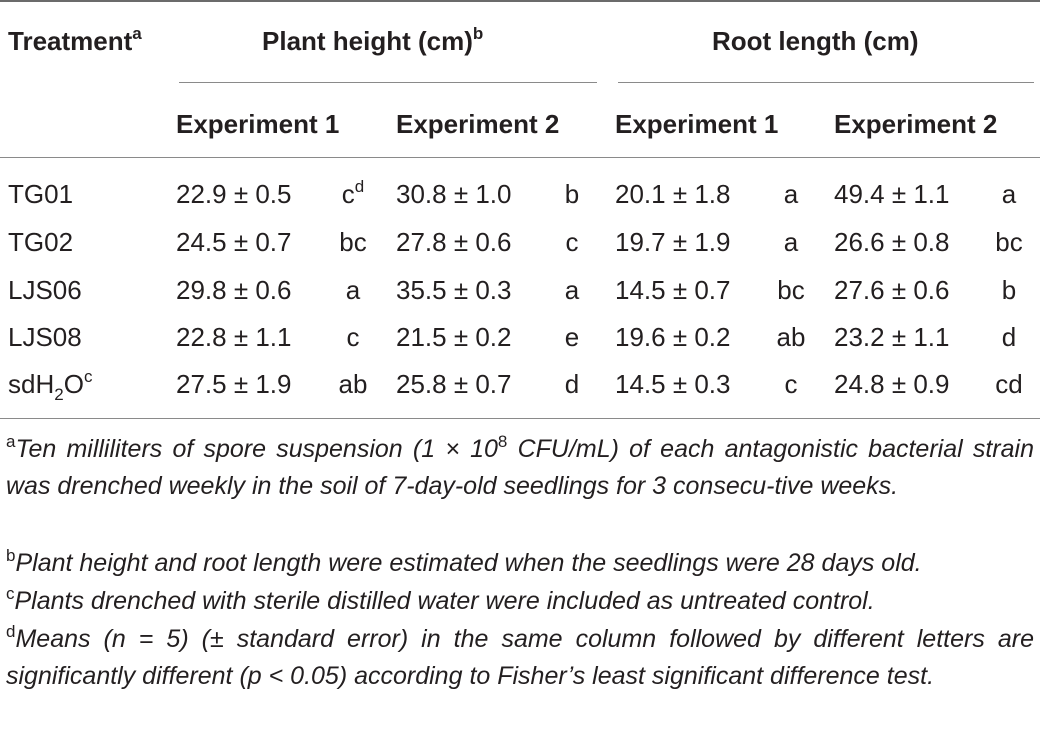  What do you see at coordinates (454, 384) in the screenshot?
I see `row-5-ph-exp2: 25.8 ± 0.7` at bounding box center [454, 384].